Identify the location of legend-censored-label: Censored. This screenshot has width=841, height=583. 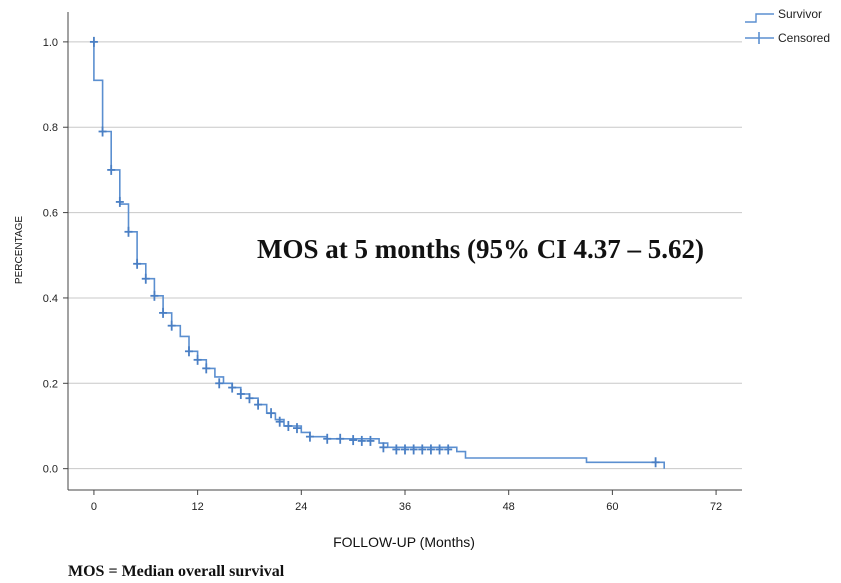
(804, 38).